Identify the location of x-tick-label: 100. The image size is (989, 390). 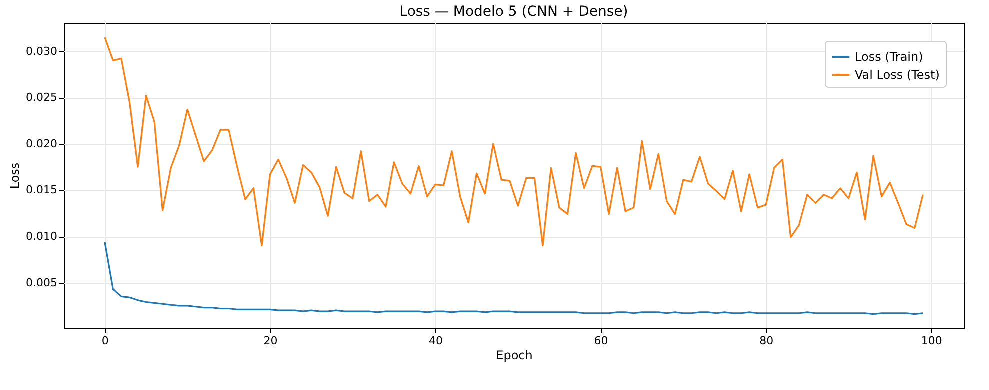
(931, 341).